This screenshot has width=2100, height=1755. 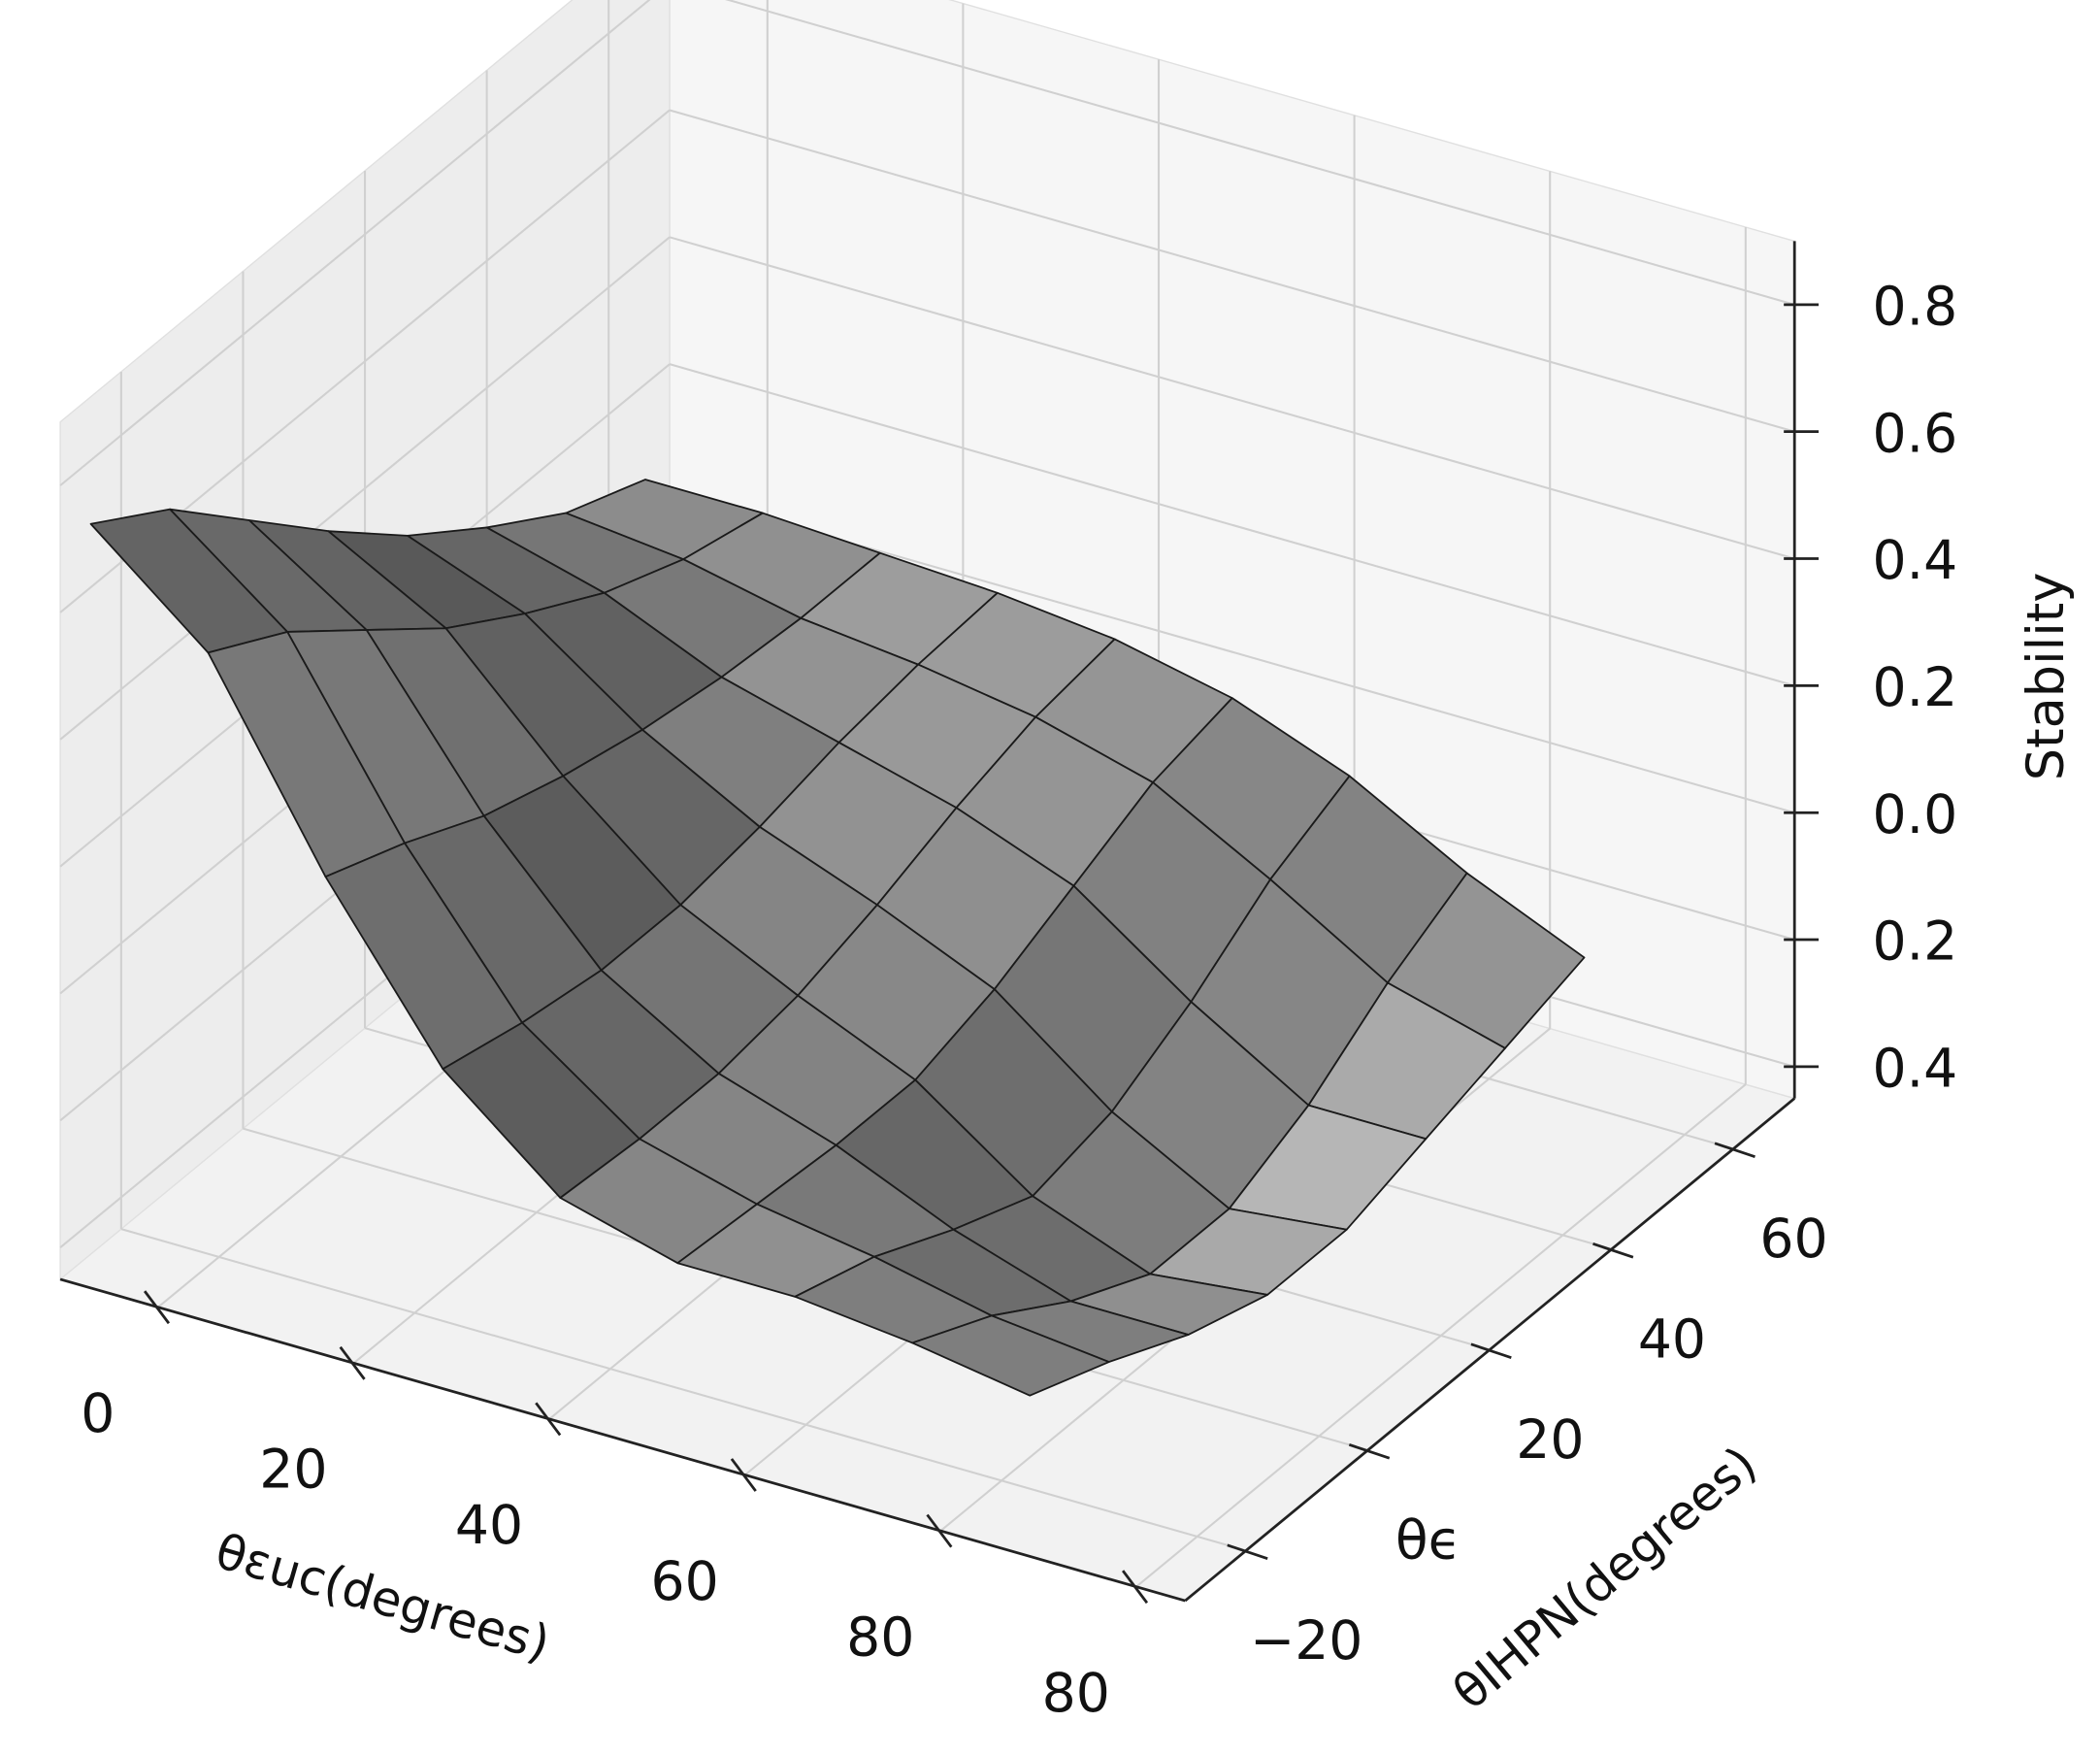 What do you see at coordinates (1916, 815) in the screenshot?
I see `z-tick-label: 0.0` at bounding box center [1916, 815].